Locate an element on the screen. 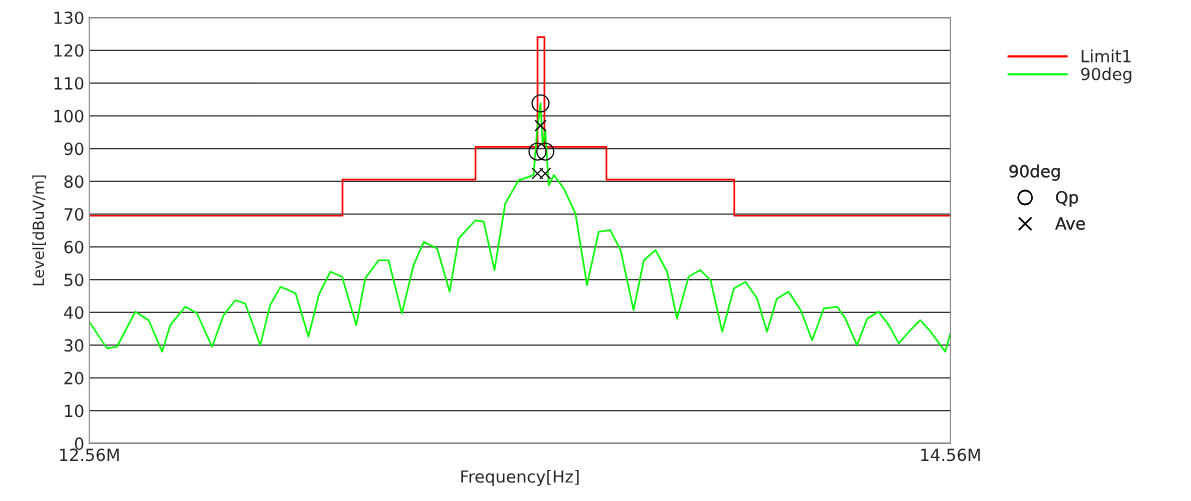  y-tick-label: 100 is located at coordinates (69, 116).